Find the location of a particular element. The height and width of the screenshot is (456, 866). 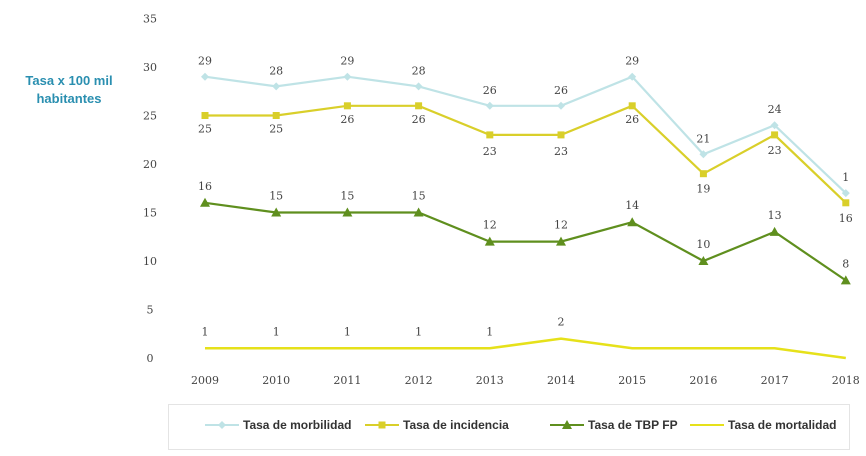

y-tick-label: 25 is located at coordinates (150, 116).